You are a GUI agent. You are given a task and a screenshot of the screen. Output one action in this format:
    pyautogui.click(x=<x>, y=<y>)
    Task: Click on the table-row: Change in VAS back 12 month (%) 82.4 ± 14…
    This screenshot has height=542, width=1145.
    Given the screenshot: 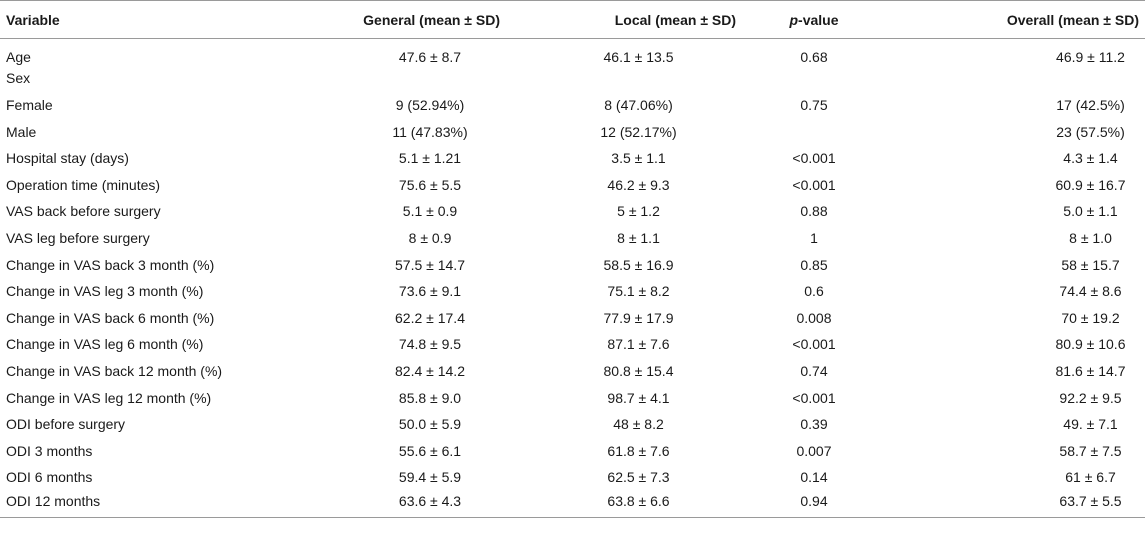 What is the action you would take?
    pyautogui.click(x=572, y=371)
    